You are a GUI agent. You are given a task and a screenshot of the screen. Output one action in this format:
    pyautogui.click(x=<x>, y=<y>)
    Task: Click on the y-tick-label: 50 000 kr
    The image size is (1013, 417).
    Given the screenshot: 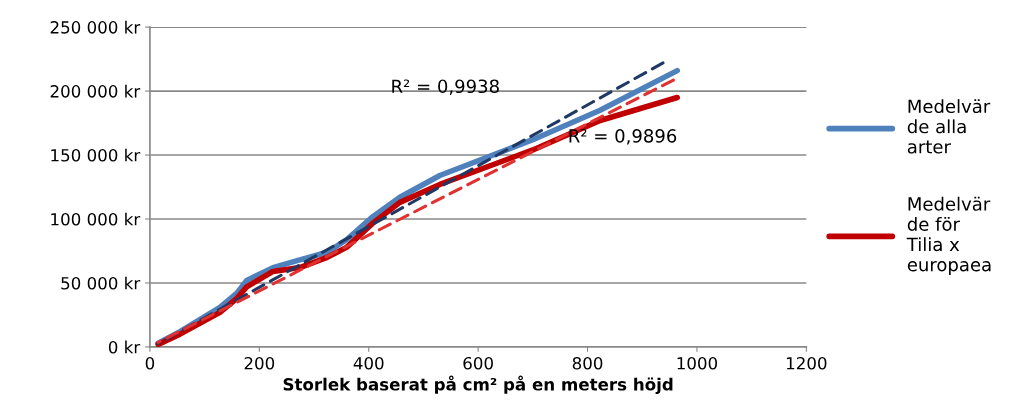 What is the action you would take?
    pyautogui.click(x=101, y=283)
    